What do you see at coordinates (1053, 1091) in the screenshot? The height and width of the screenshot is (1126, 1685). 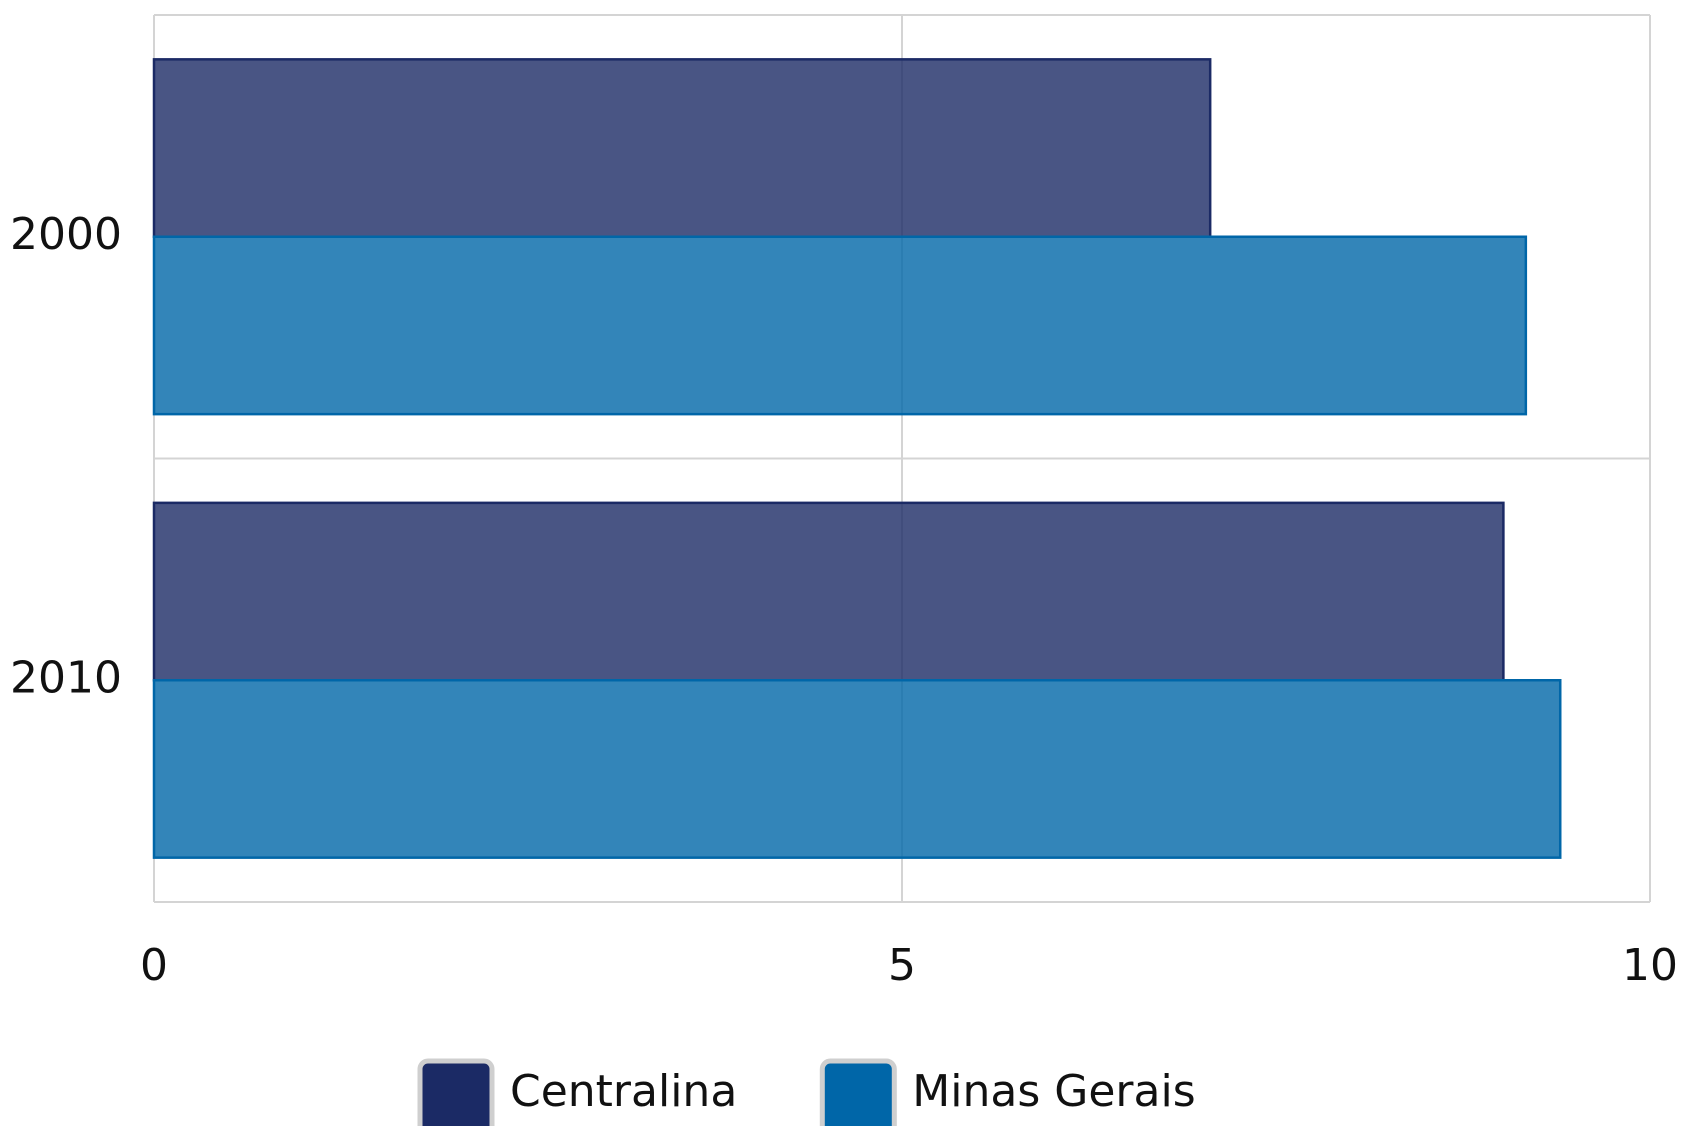 I see `legend-label: Minas Gerais` at bounding box center [1053, 1091].